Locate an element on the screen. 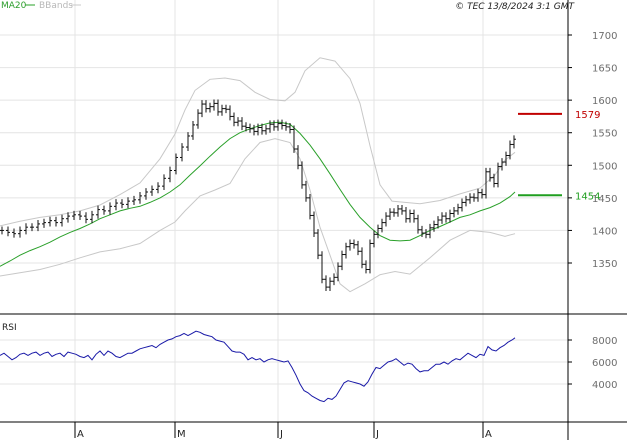  legend-bbands-label: BBands is located at coordinates (56, 6).